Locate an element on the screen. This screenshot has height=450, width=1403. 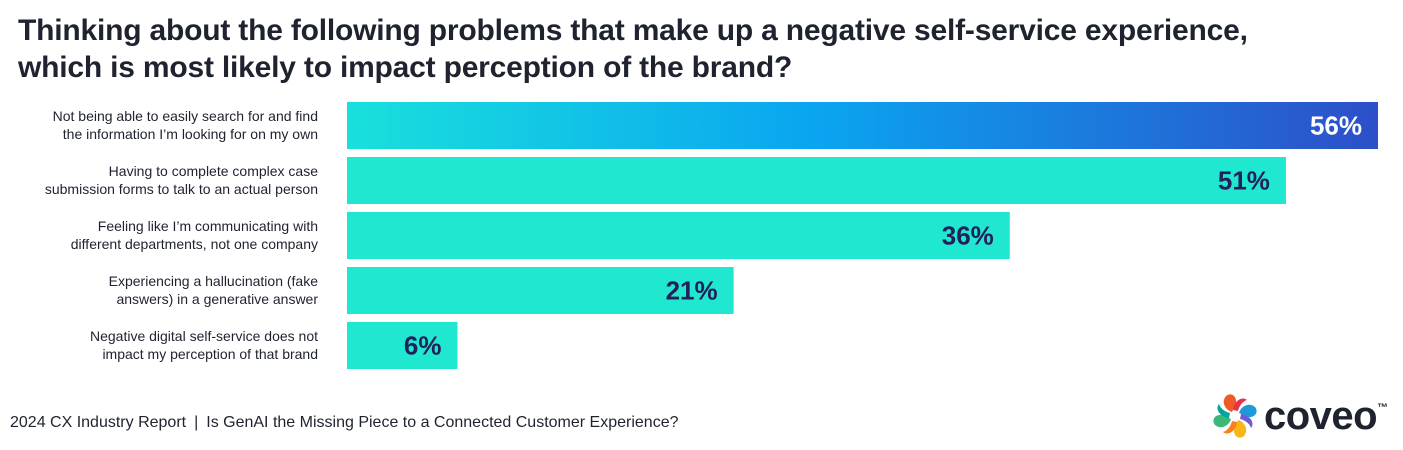
category-label-3-line-1: Feeling like I’m communicating with is located at coordinates (208, 226).